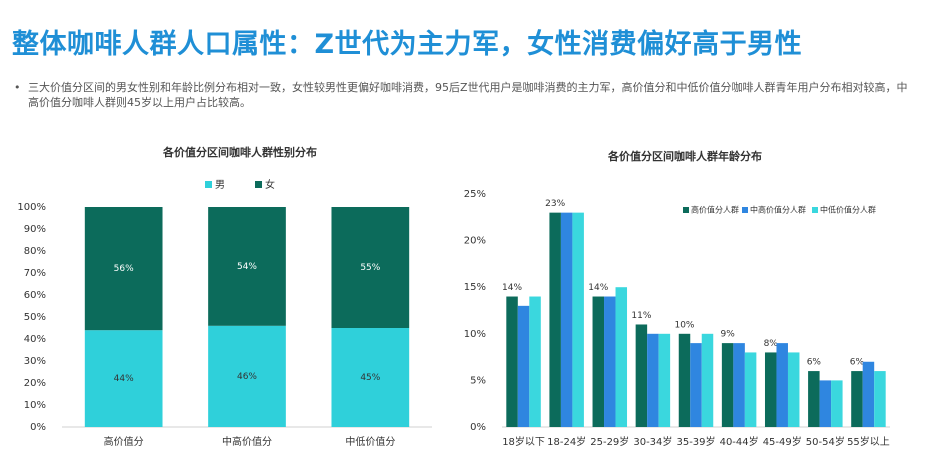  What do you see at coordinates (715, 210) in the screenshot?
I see `legend-label: 高价值分人群` at bounding box center [715, 210].